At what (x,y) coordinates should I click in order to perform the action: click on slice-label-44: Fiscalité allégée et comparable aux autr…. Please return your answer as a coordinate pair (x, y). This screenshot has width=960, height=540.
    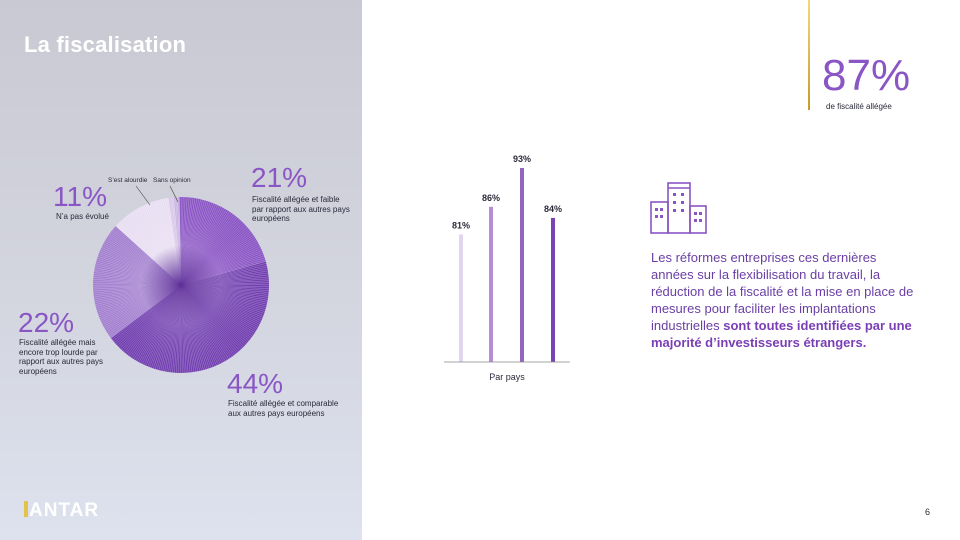
    Looking at the image, I should click on (283, 408).